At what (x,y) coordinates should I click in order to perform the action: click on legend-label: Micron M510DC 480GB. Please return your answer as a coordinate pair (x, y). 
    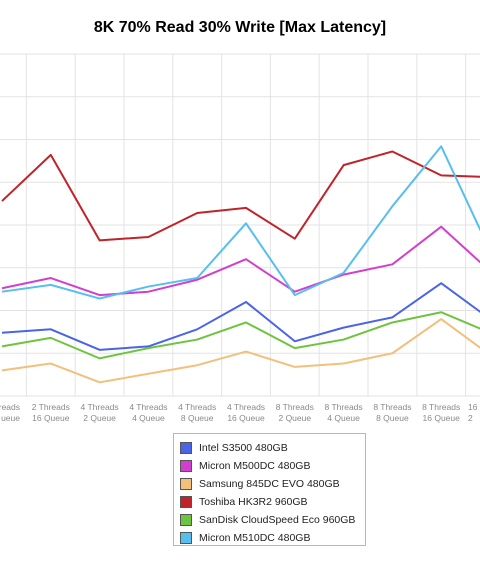
    Looking at the image, I should click on (255, 538).